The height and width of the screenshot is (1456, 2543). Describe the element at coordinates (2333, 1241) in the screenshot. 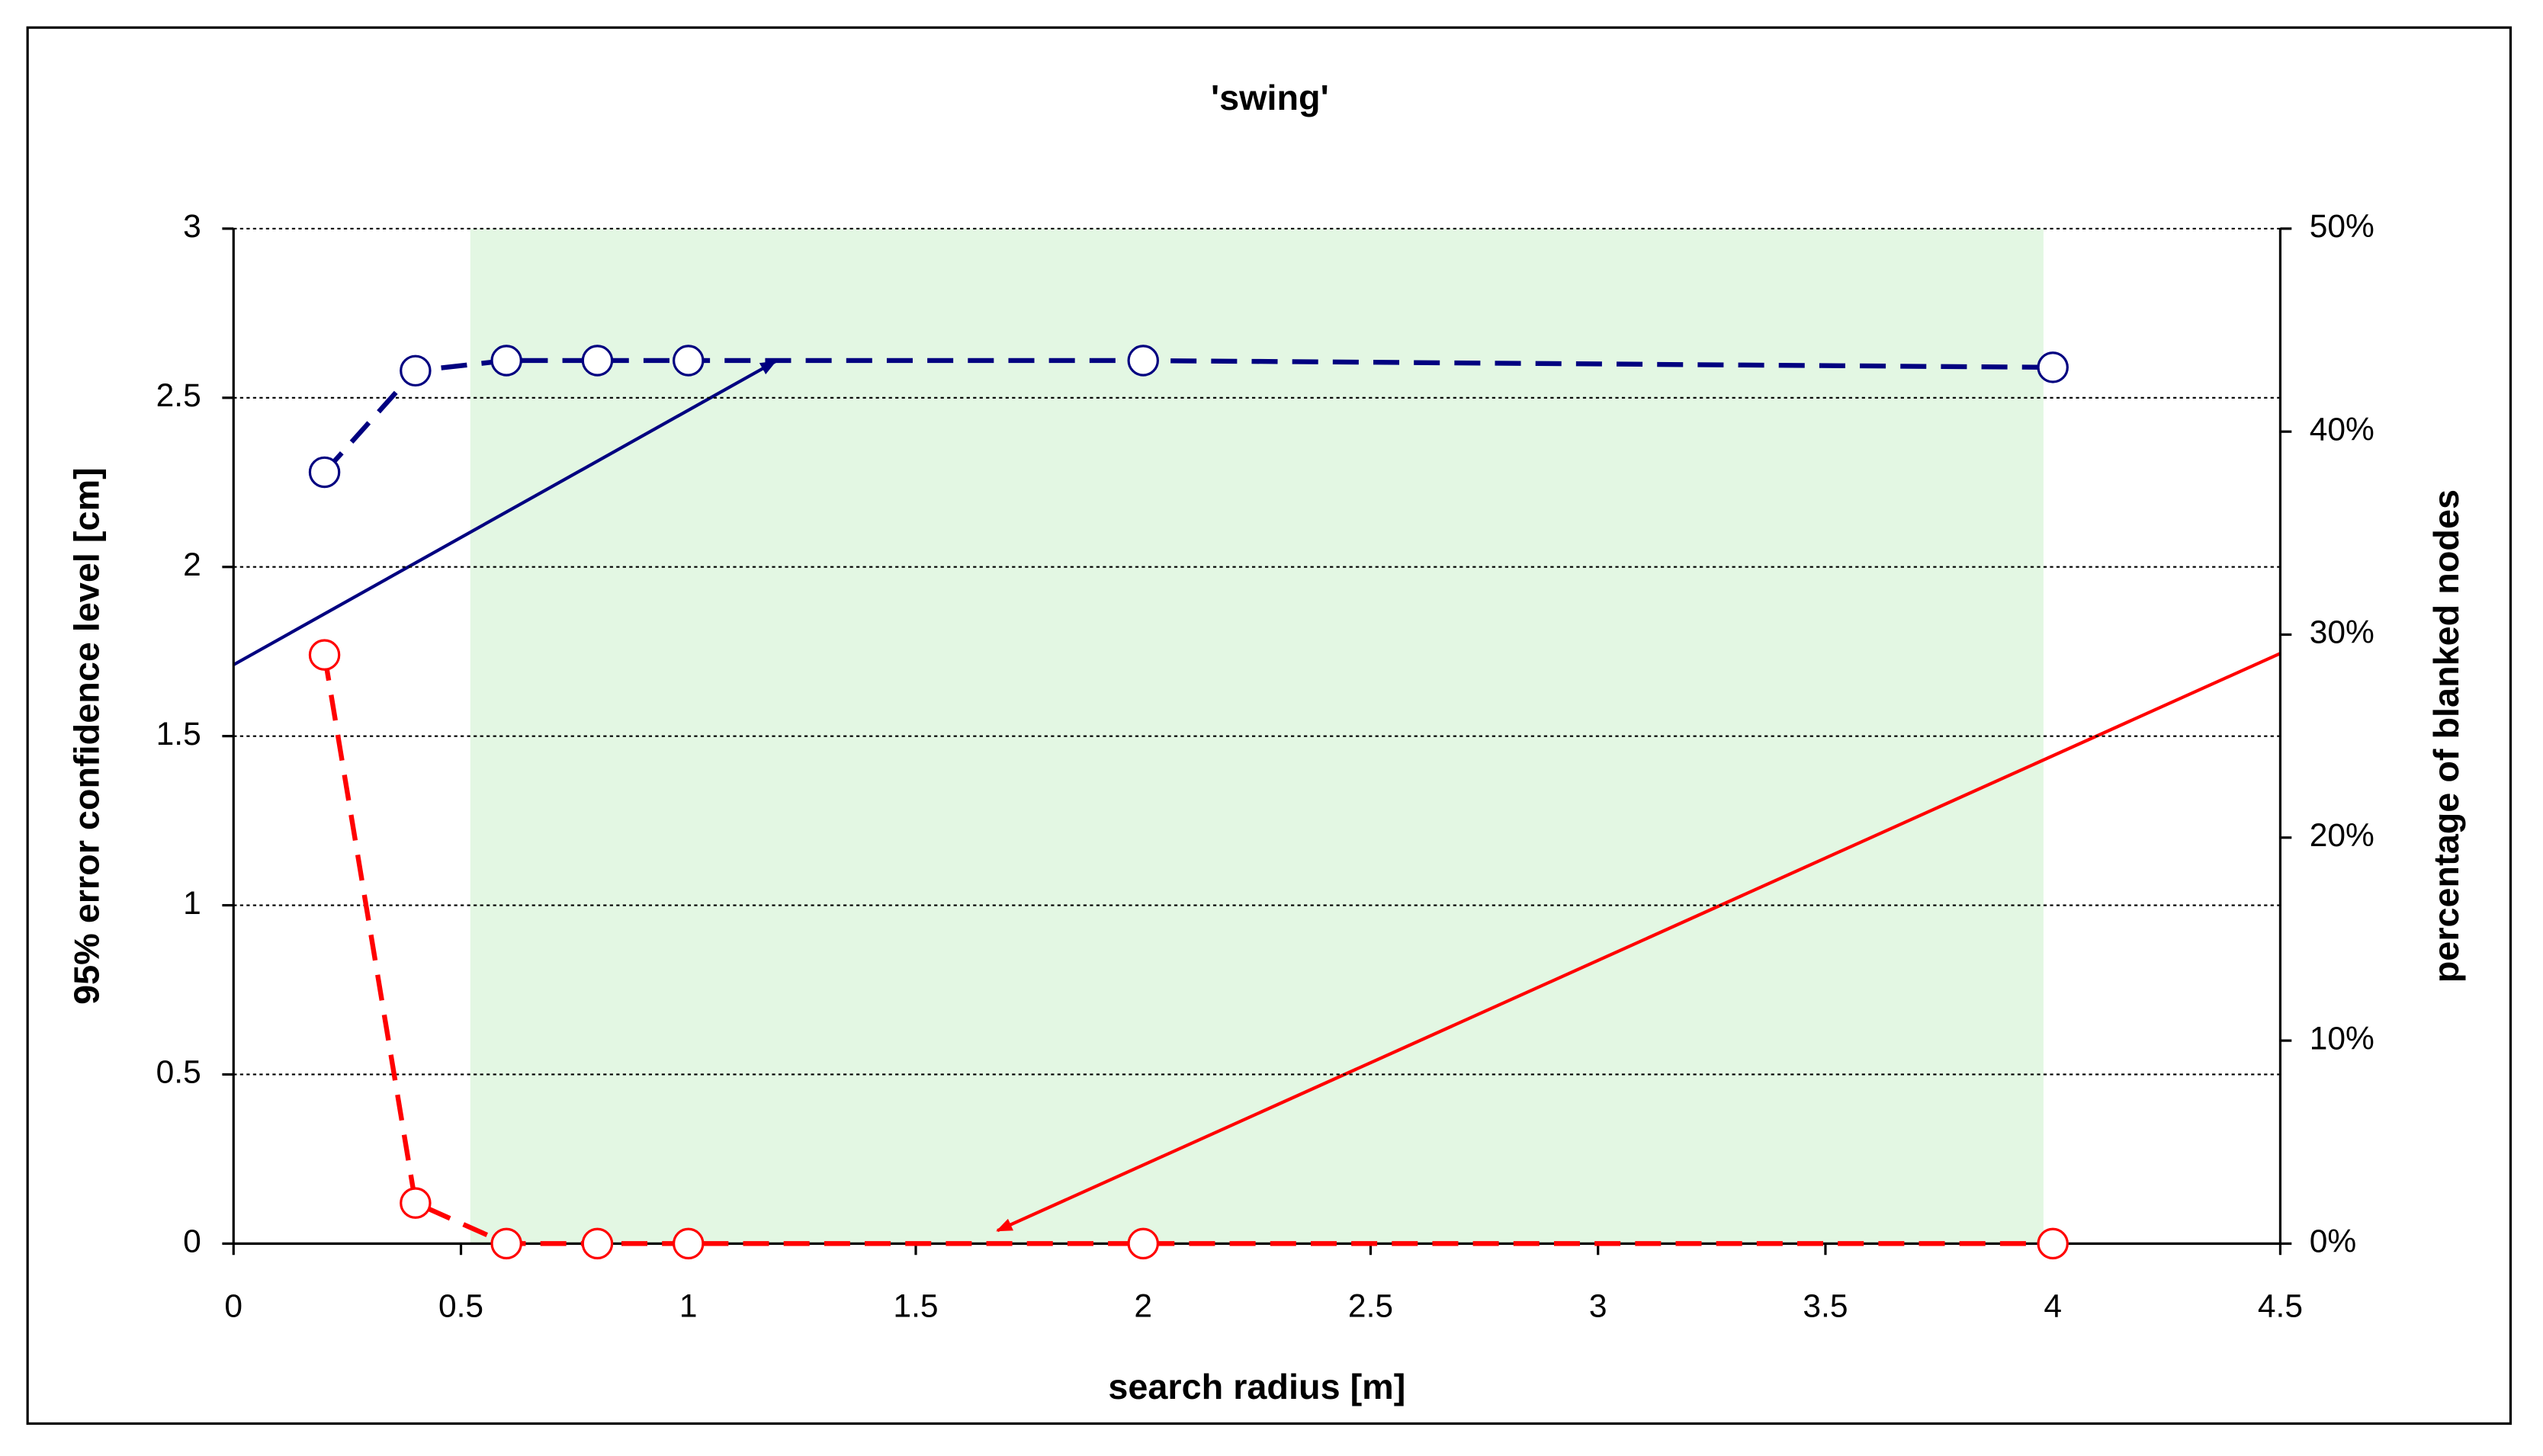

I see `y2-tick-label: 0%` at that location.